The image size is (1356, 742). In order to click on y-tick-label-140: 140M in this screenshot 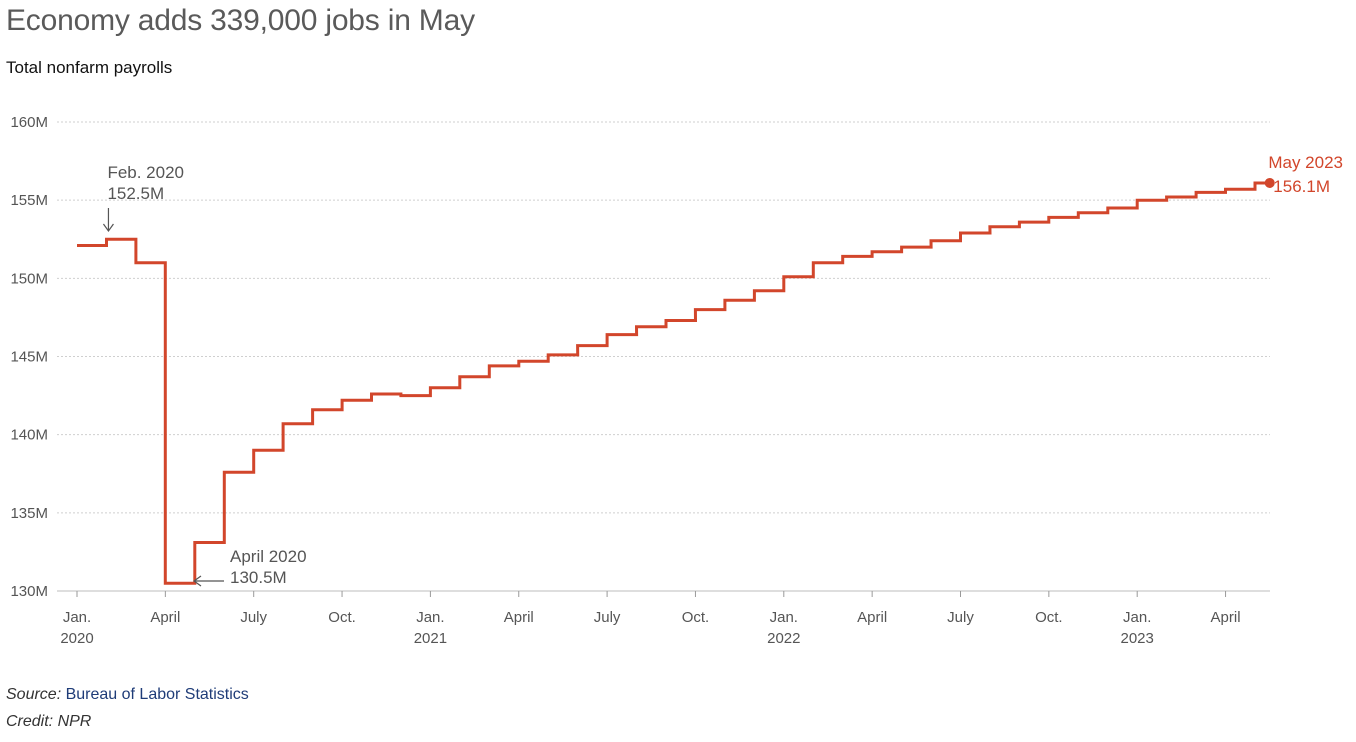, I will do `click(29, 435)`.